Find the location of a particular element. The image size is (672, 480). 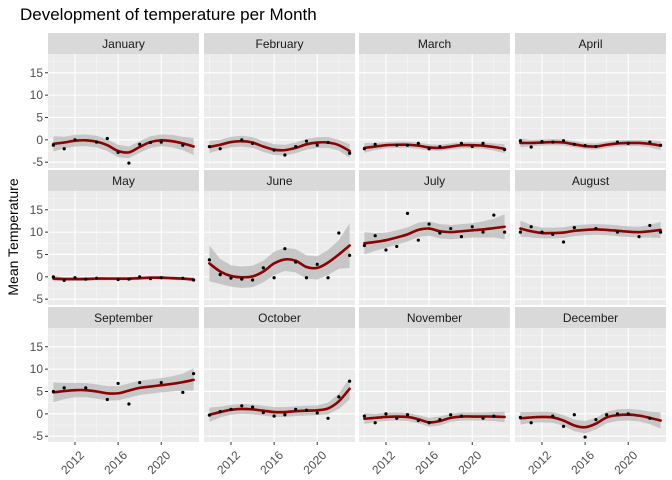

facet-panel-february: February is located at coordinates (279, 100).